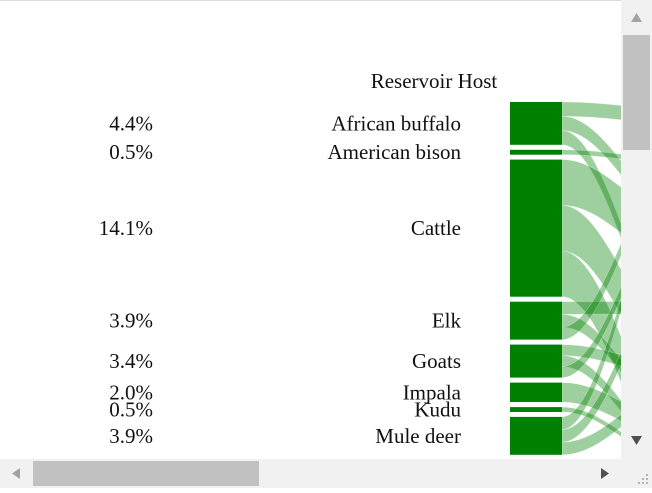 The image size is (652, 493). What do you see at coordinates (636, 92) in the screenshot?
I see `vertical-scroll-thumb` at bounding box center [636, 92].